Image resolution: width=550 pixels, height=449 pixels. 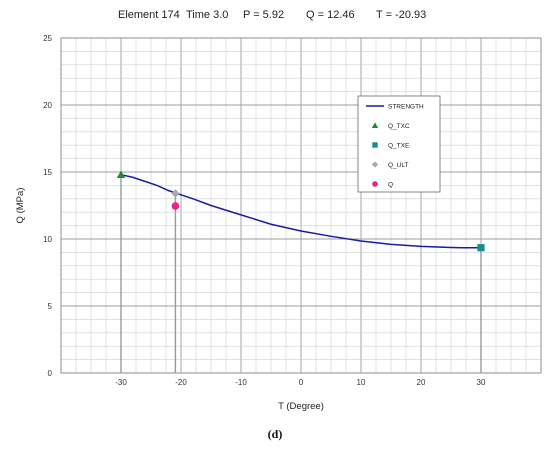 What do you see at coordinates (361, 382) in the screenshot?
I see `x-tick-label: 10` at bounding box center [361, 382].